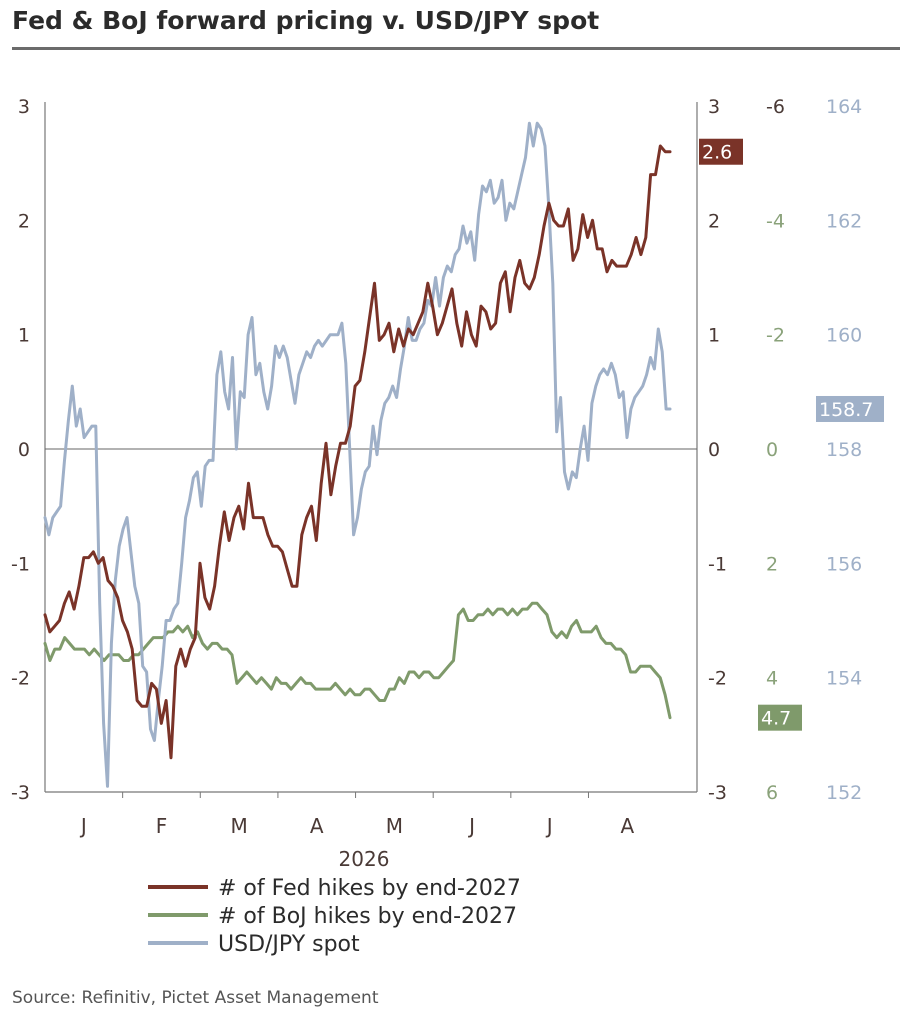  I want to click on fed-right-axis-tick-label: -2, so click(717, 679).